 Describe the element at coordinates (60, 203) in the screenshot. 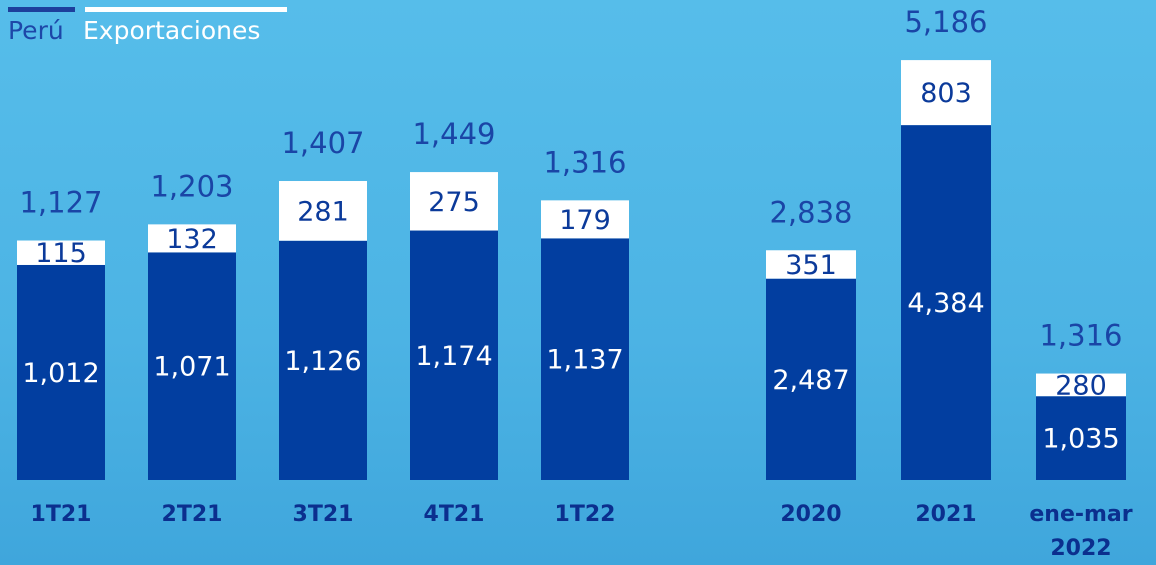

I see `total-label: 1,127` at that location.